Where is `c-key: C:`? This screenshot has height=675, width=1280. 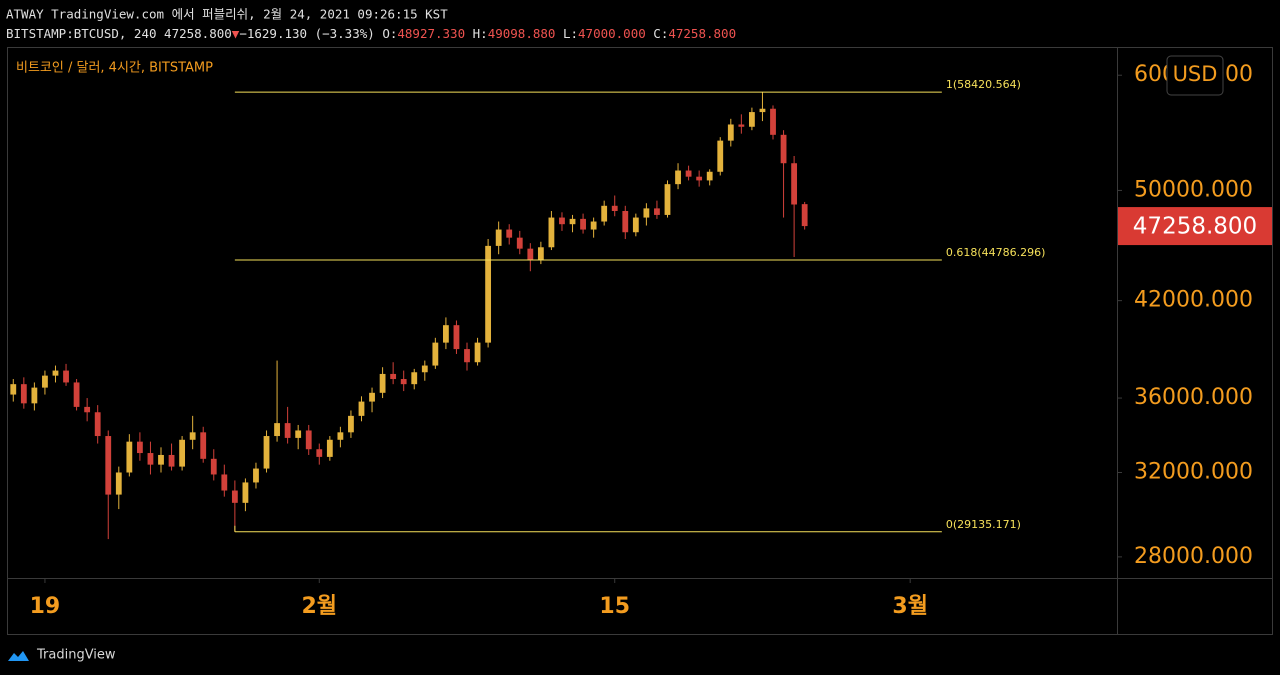
c-key: C: is located at coordinates (660, 33).